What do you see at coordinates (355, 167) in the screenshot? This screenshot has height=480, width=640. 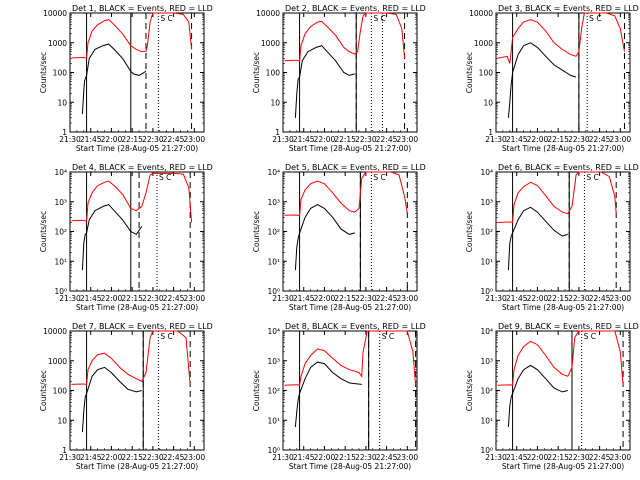 I see `panel-title: Det 5, BLACK = Events, RED = LLD` at bounding box center [355, 167].